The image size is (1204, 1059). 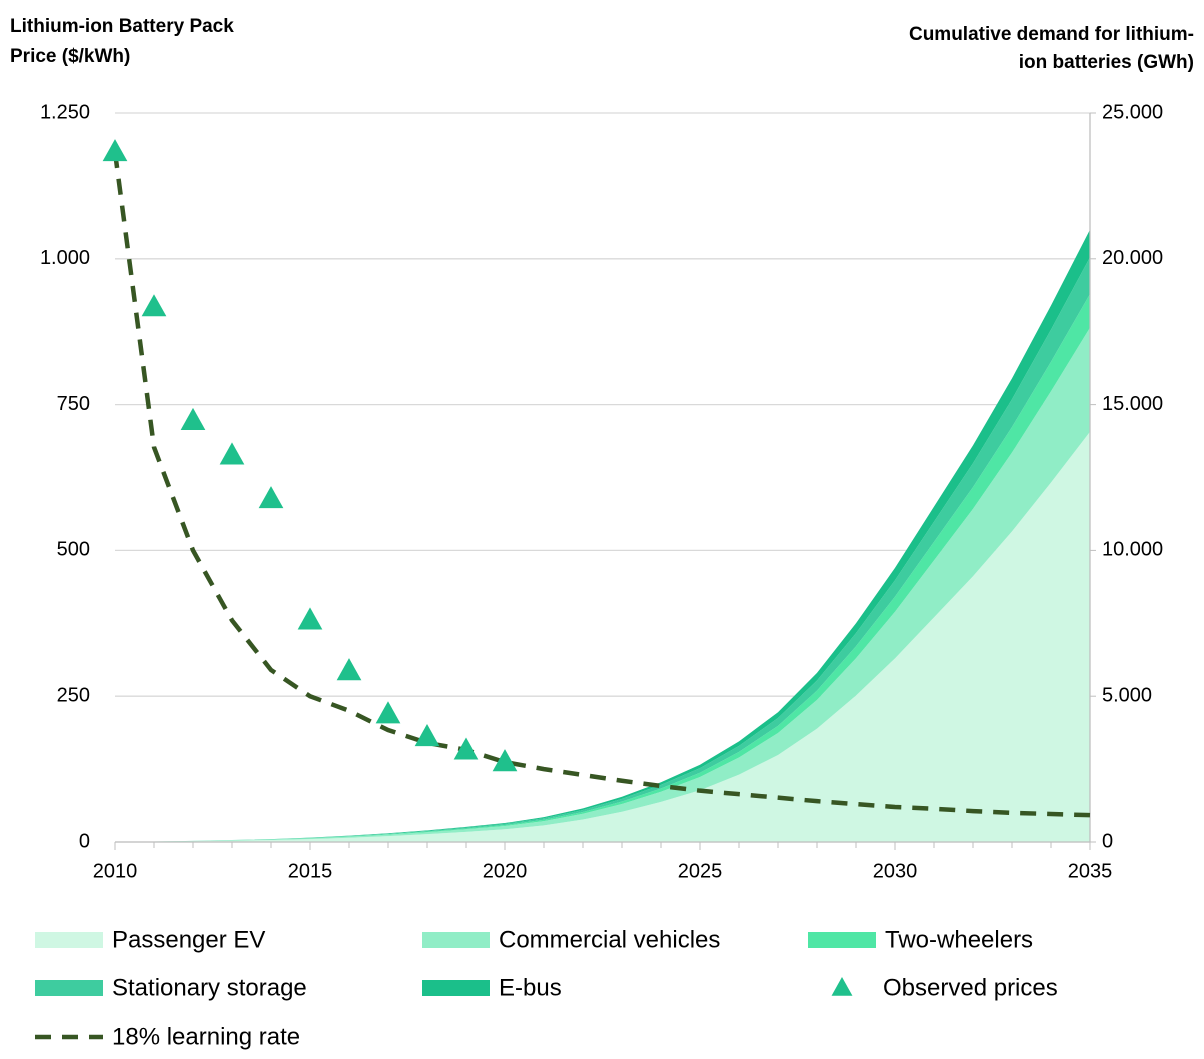 I want to click on legend-label: Two-wheelers, so click(x=959, y=939).